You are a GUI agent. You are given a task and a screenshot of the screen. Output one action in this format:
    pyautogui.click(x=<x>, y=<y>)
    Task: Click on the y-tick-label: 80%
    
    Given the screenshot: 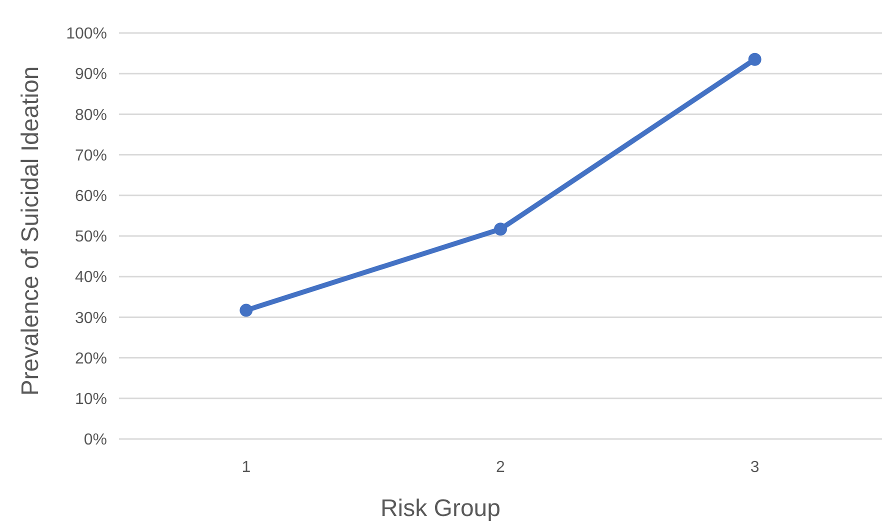 What is the action you would take?
    pyautogui.click(x=90, y=115)
    